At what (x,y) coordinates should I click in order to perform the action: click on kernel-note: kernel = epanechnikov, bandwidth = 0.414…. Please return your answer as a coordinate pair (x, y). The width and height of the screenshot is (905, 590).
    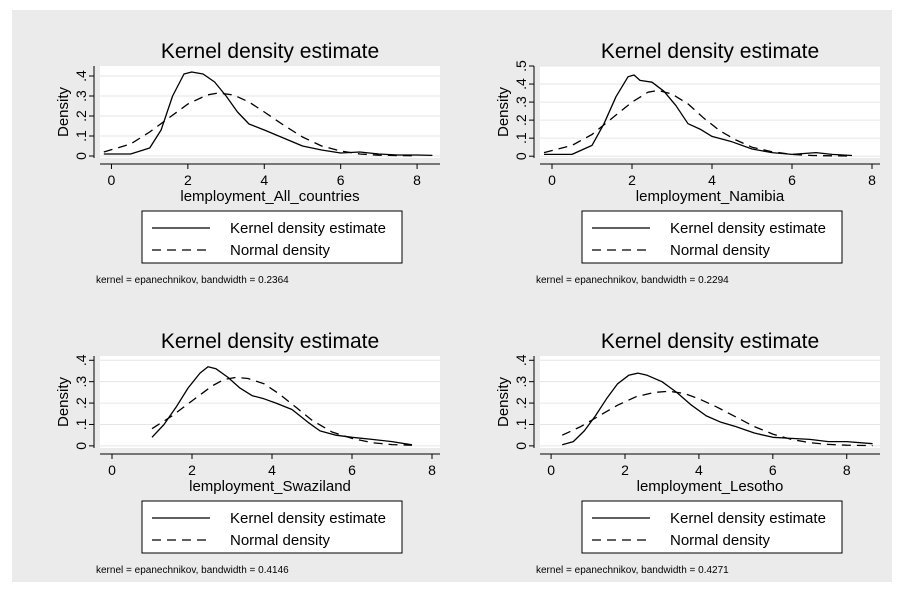
    Looking at the image, I should click on (192, 570).